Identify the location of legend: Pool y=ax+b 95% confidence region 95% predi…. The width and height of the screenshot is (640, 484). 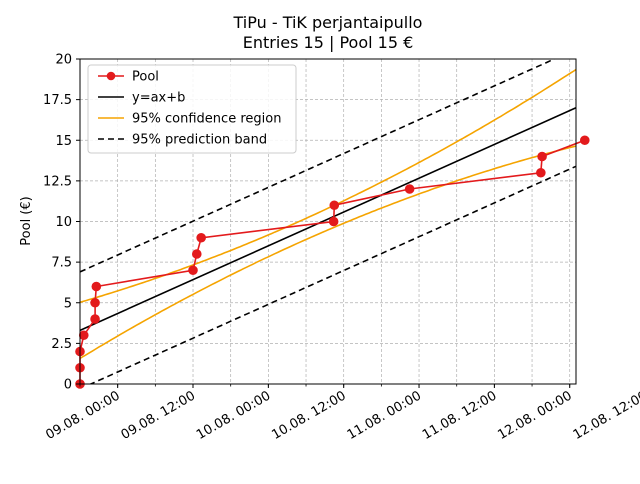
(192, 109).